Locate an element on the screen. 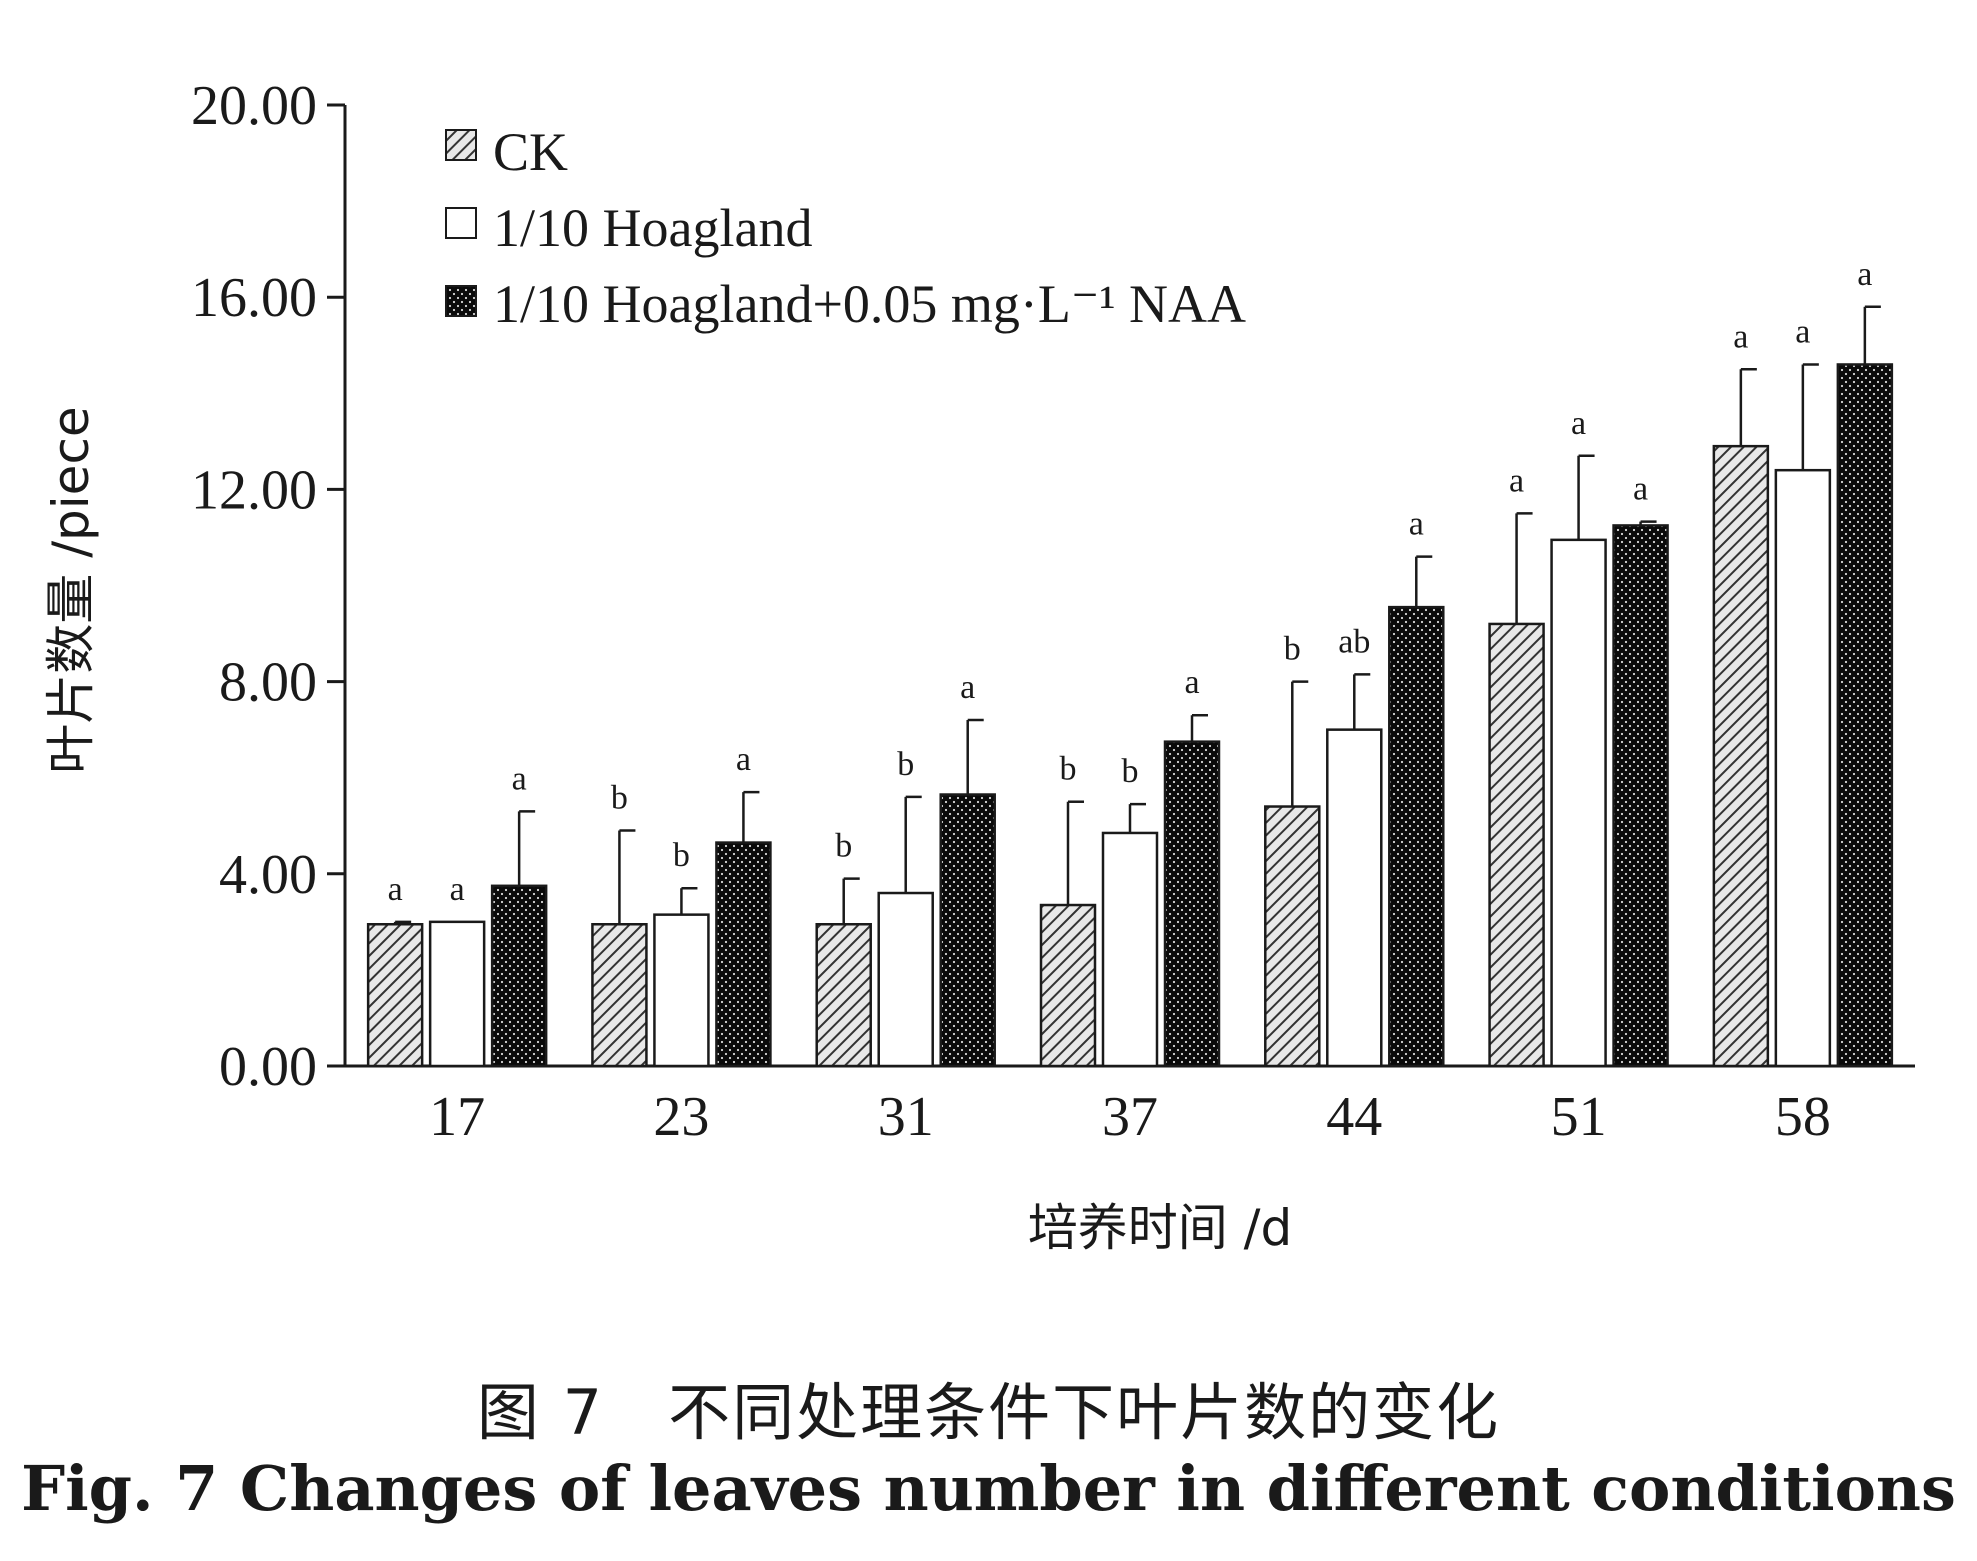  y-tick-label: 8.00 is located at coordinates (268, 683).